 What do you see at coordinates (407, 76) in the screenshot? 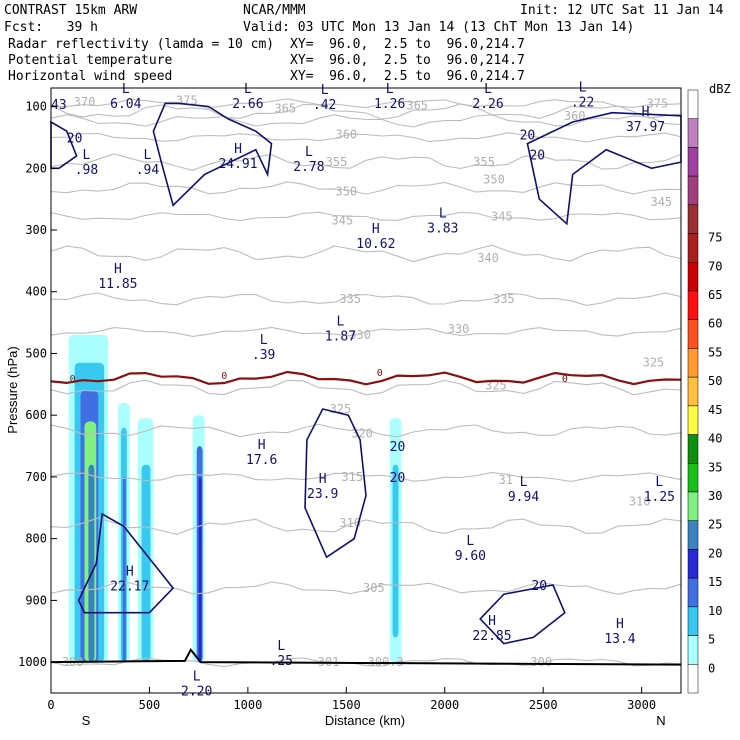
I see `field-3-xy: XY= 96.0, 2.5 to 96.0,214.7` at bounding box center [407, 76].